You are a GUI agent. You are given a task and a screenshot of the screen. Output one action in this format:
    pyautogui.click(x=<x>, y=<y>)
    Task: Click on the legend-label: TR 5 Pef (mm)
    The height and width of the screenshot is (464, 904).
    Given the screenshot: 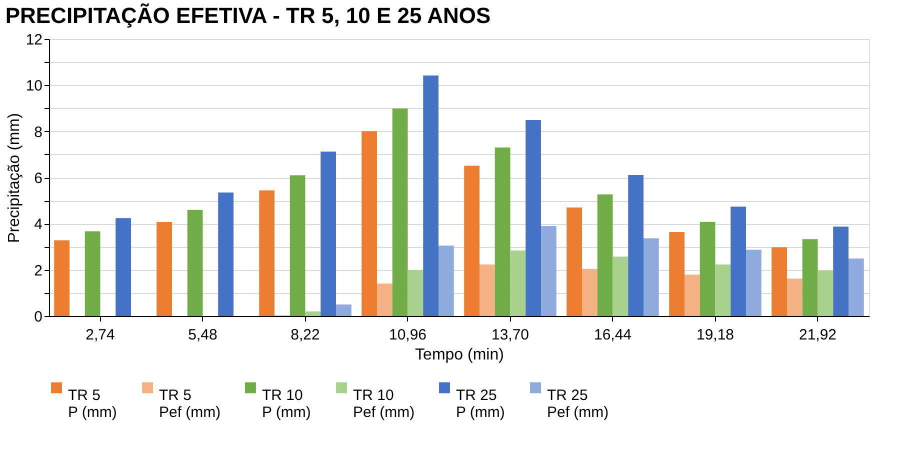 What is the action you would take?
    pyautogui.click(x=190, y=403)
    